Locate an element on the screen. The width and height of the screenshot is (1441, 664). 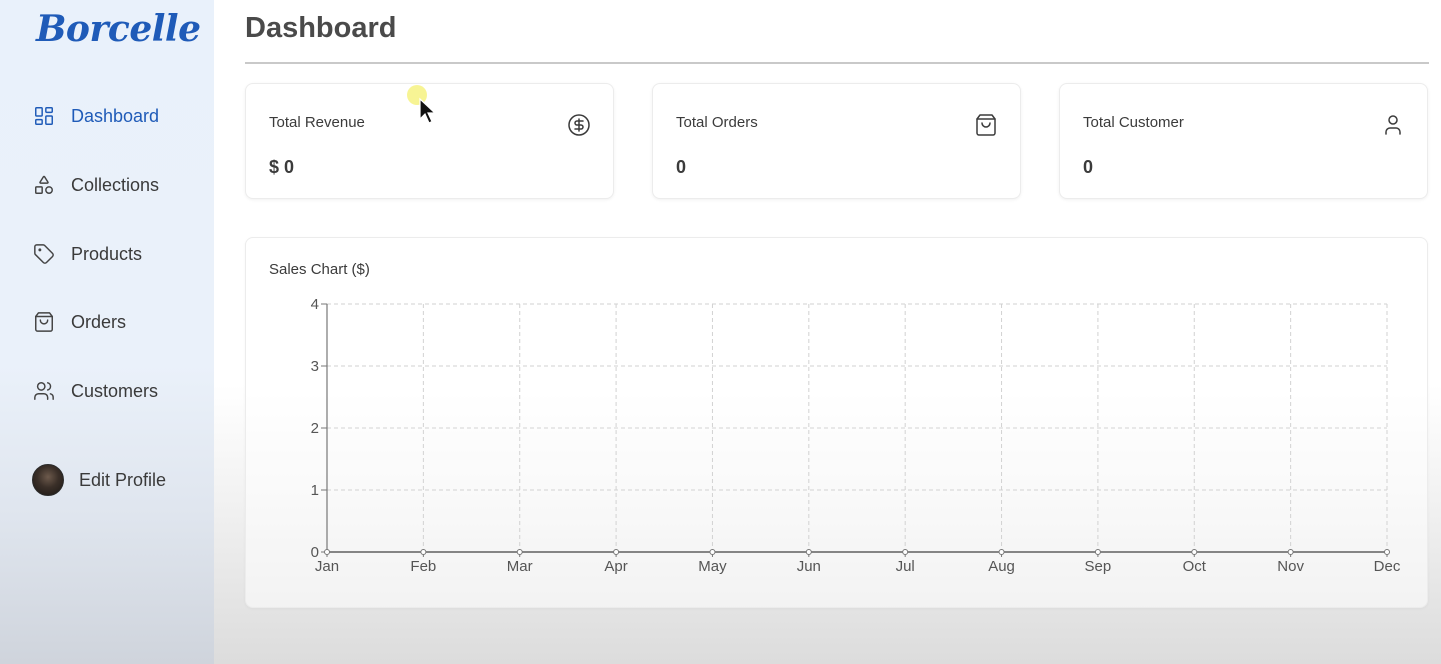
sidebar-item-label: Products is located at coordinates (107, 253).